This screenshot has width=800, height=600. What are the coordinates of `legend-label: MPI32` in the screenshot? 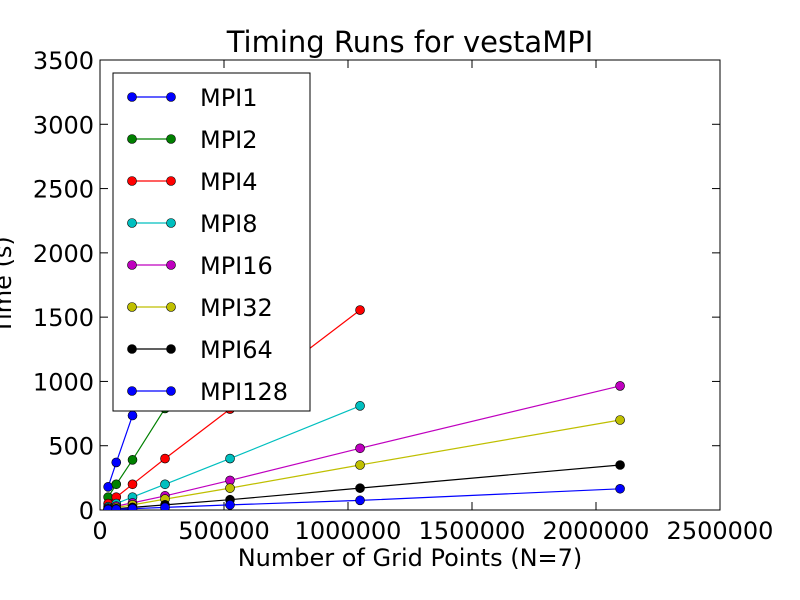 It's located at (236, 308).